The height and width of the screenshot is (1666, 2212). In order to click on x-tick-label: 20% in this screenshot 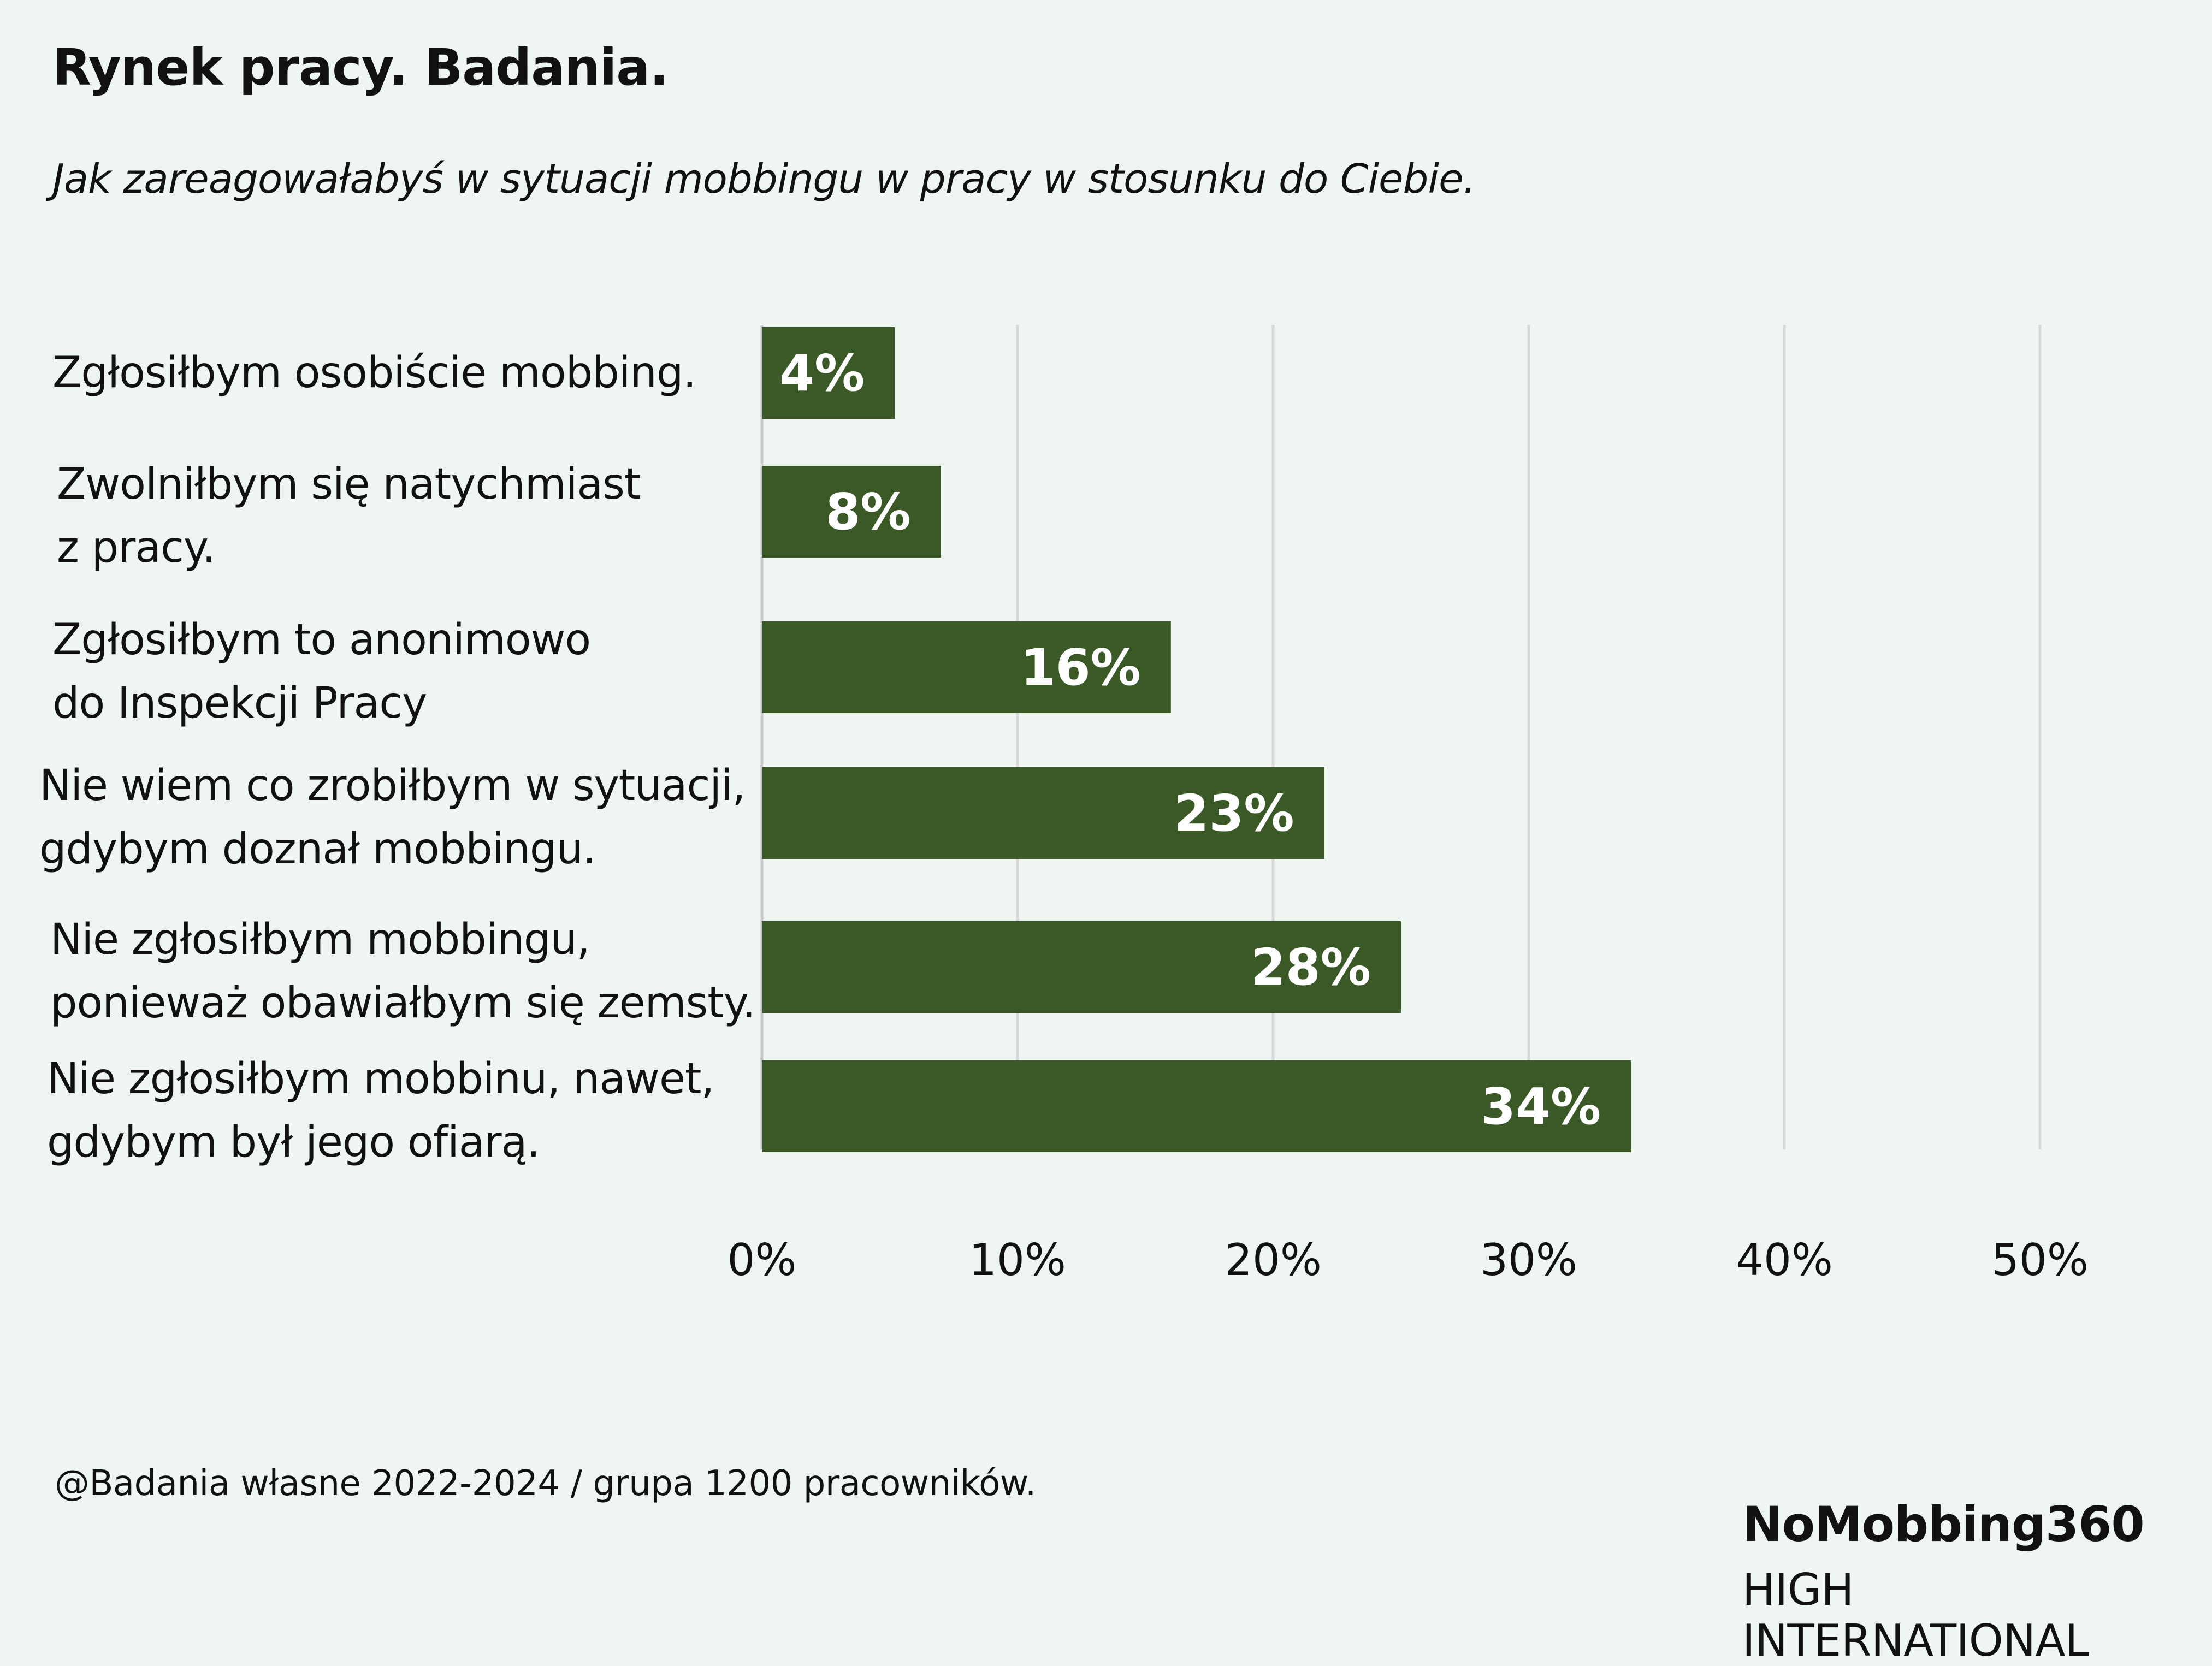, I will do `click(1273, 1260)`.